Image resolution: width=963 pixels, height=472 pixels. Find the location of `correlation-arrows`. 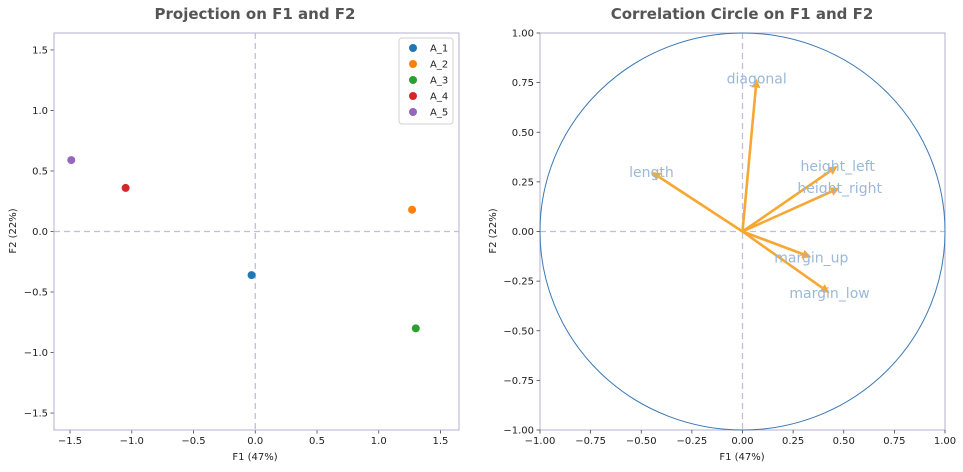

correlation-arrows is located at coordinates (745, 186).